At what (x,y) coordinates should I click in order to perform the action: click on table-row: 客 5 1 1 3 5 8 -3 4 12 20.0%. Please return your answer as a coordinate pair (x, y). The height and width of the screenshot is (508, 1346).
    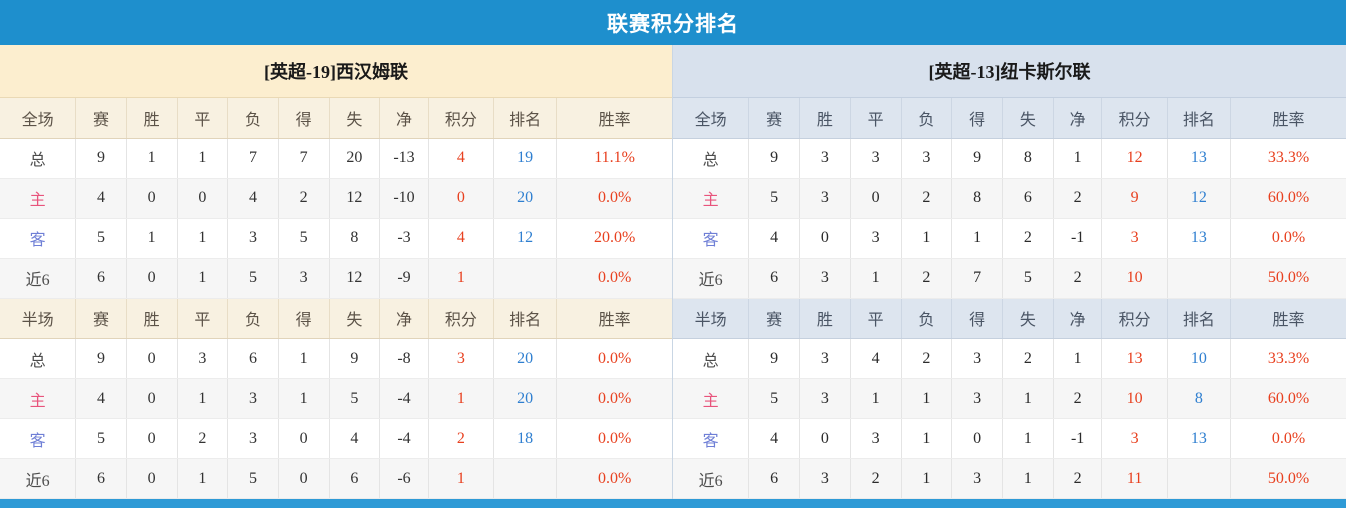
    Looking at the image, I should click on (336, 238).